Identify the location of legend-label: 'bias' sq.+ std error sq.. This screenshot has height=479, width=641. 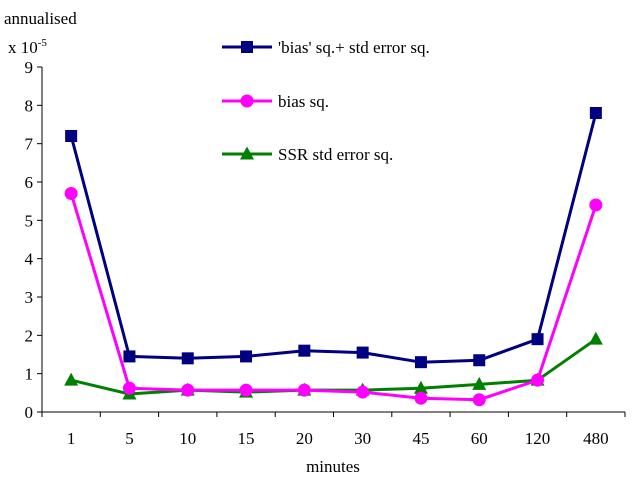
(354, 47).